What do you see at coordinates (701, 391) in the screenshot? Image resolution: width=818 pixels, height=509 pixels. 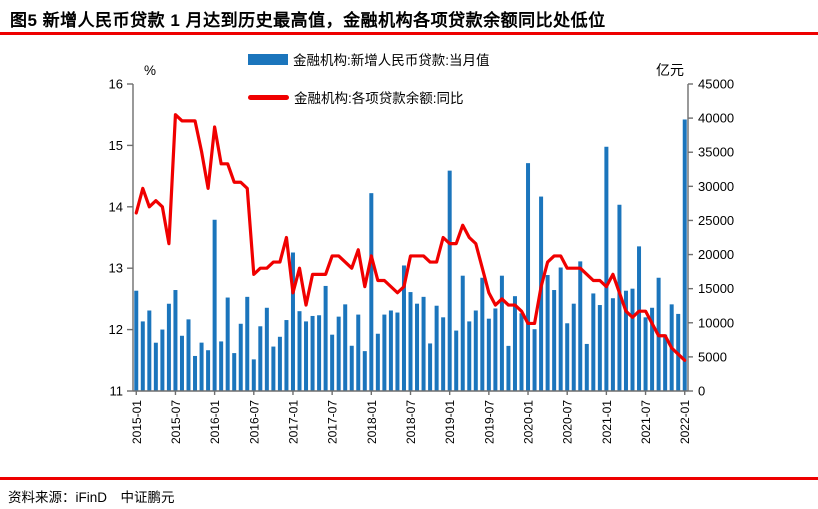 I see `right-axis-tick-label: 0` at bounding box center [701, 391].